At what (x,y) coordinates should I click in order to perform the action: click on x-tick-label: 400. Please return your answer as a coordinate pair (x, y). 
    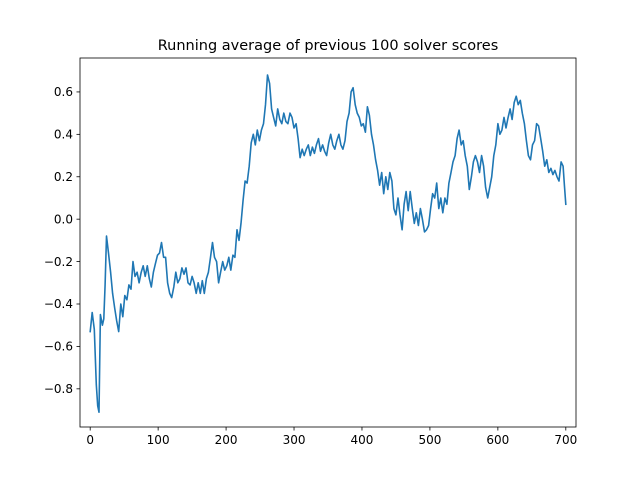
    Looking at the image, I should click on (362, 440).